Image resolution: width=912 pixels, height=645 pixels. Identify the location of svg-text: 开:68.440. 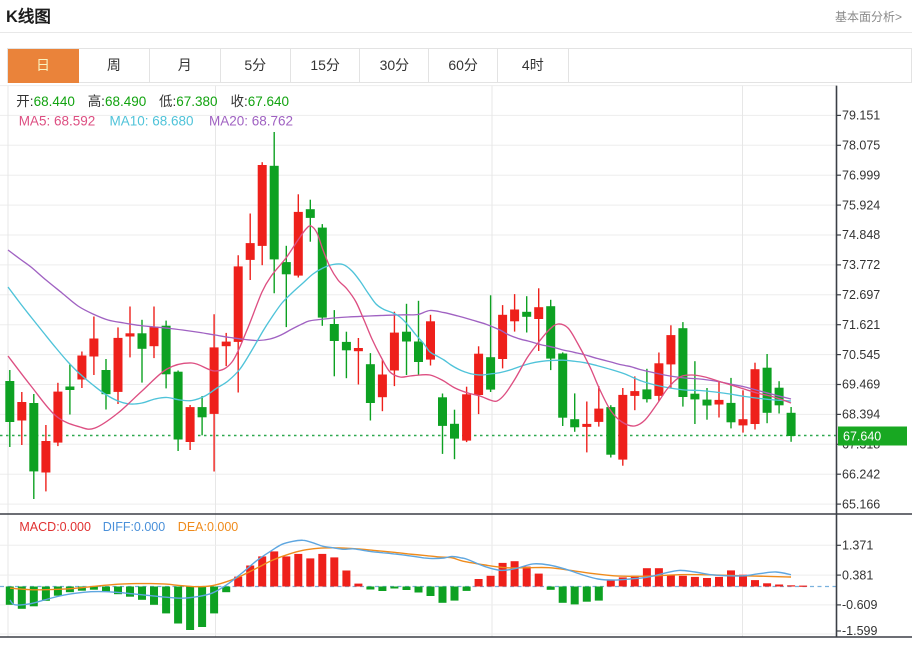
(45, 101).